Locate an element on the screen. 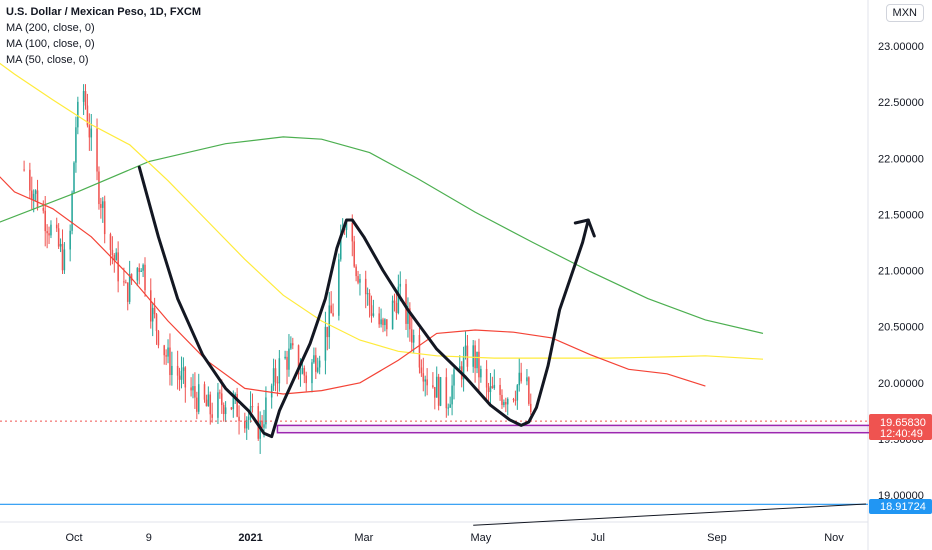 Image resolution: width=932 pixels, height=550 pixels. time-tick-label: 9 is located at coordinates (149, 538).